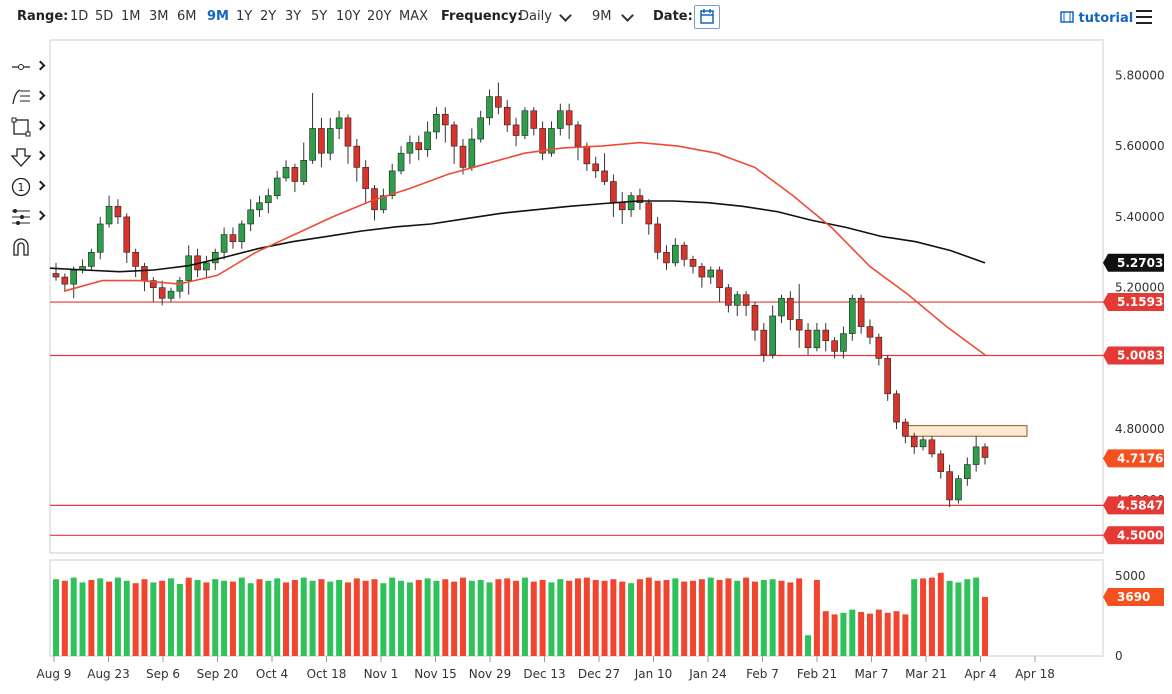 Image resolution: width=1172 pixels, height=694 pixels. What do you see at coordinates (871, 674) in the screenshot?
I see `x-tick-label: Mar 7` at bounding box center [871, 674].